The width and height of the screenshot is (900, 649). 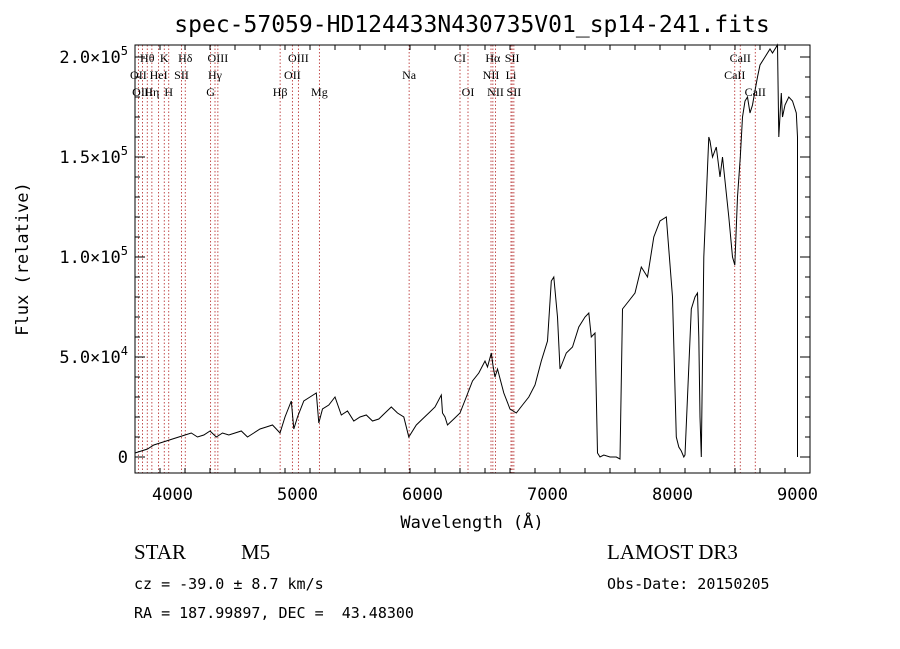 I want to click on spectral-line-label: G, so click(x=210, y=92).